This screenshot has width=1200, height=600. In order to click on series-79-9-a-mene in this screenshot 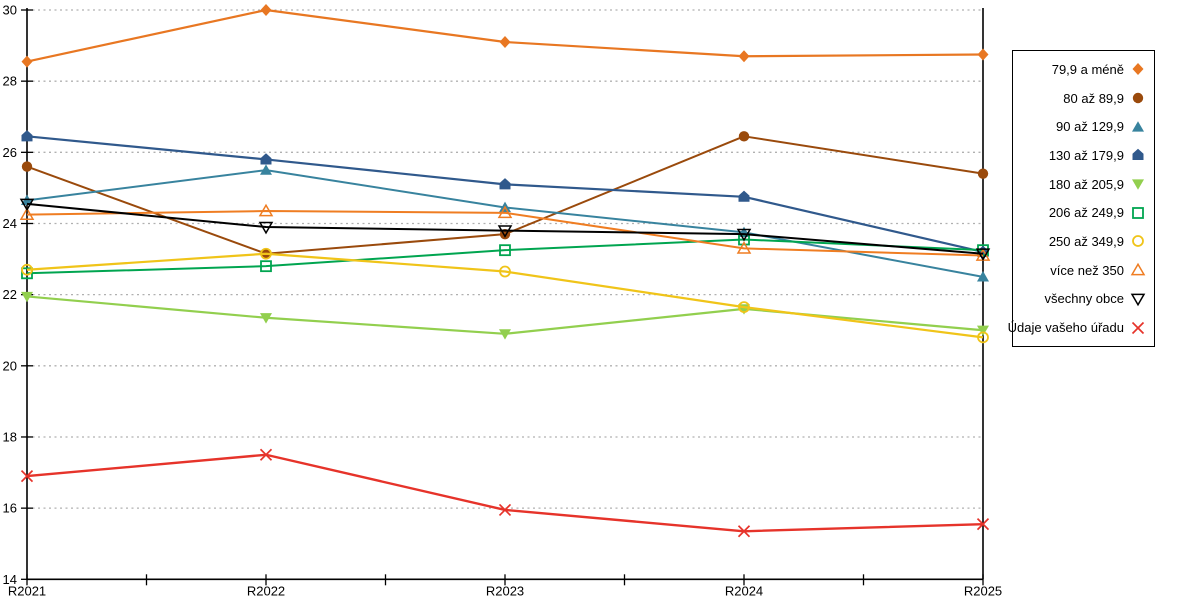, I will do `click(505, 36)`.